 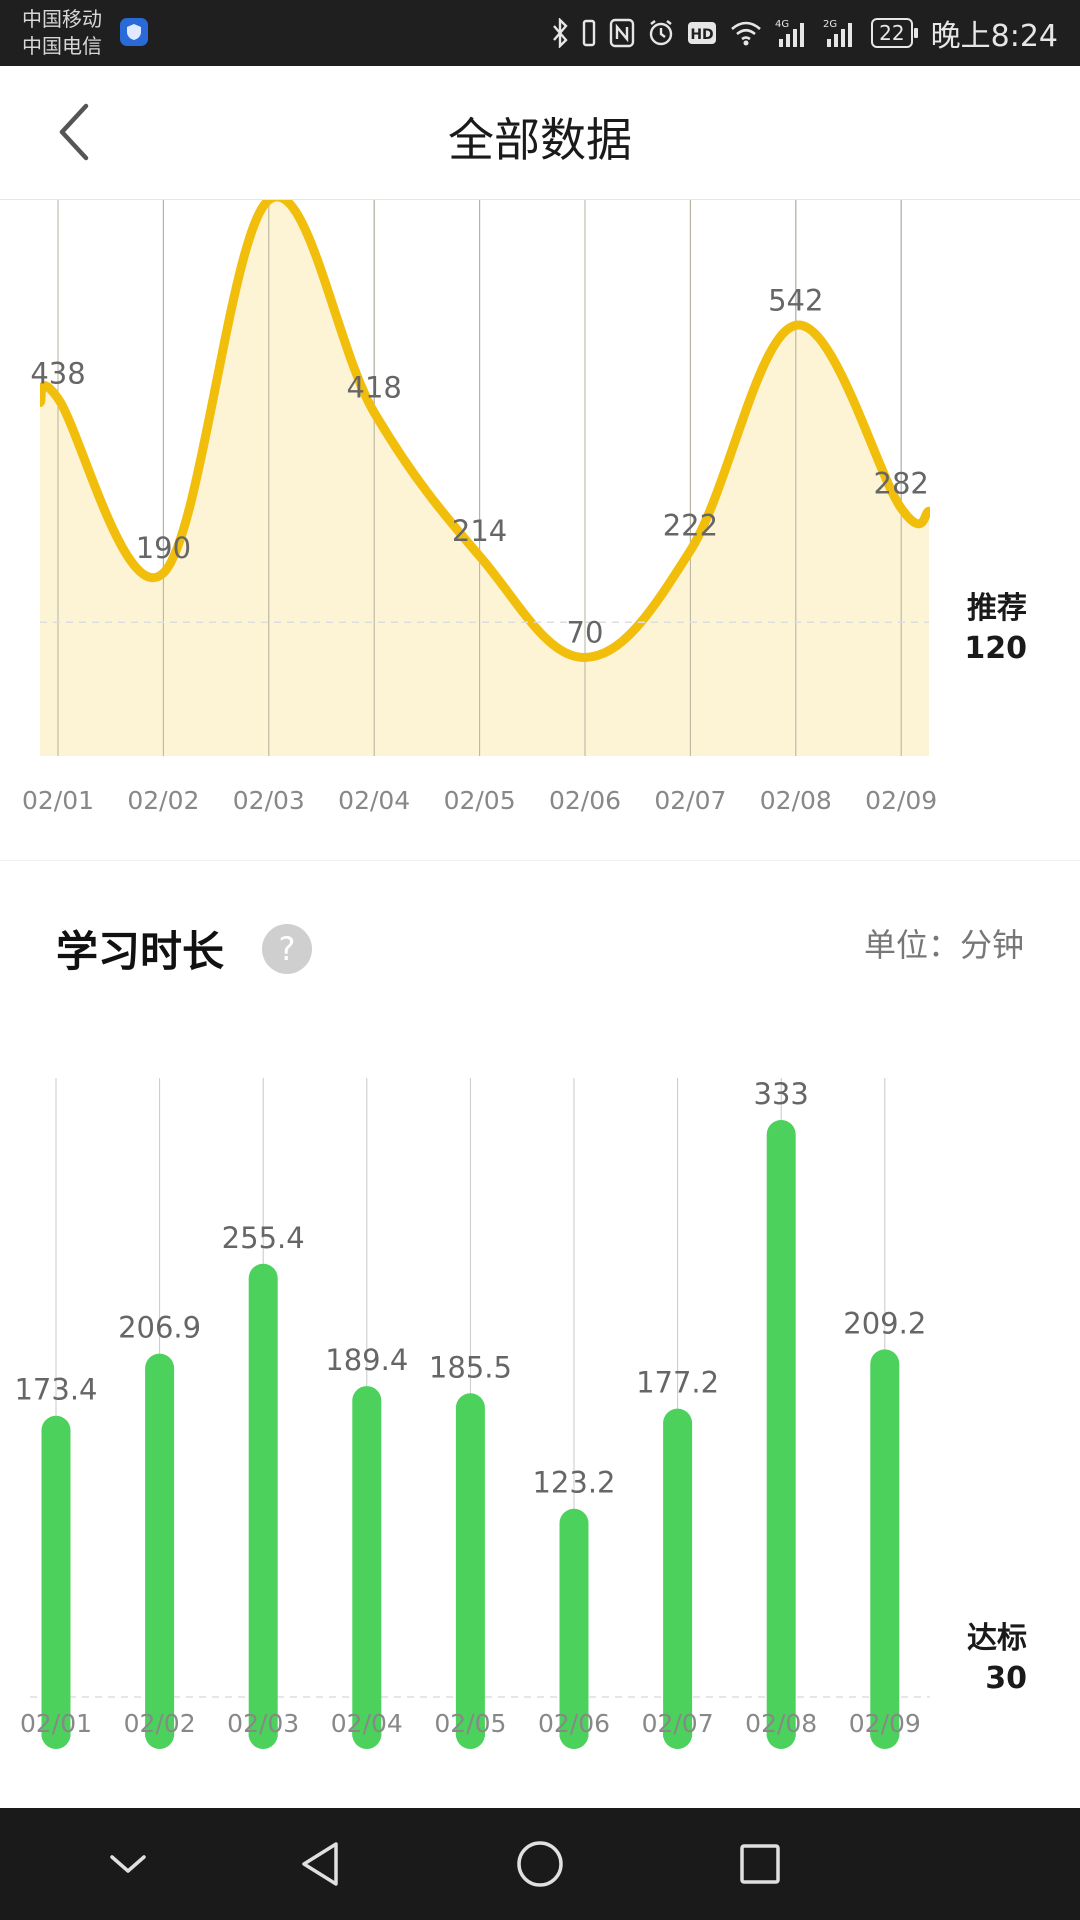 What do you see at coordinates (57, 373) in the screenshot?
I see `data-label: 438` at bounding box center [57, 373].